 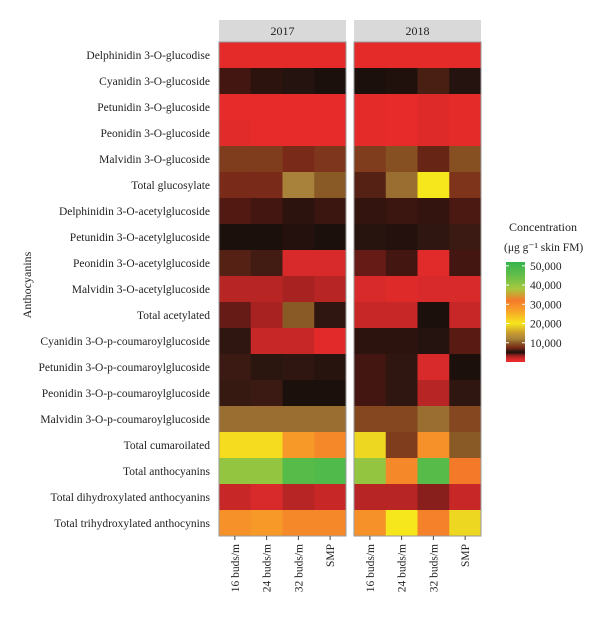 What do you see at coordinates (141, 264) in the screenshot?
I see `row-label: Peonidin 3-O-acetylglucoside` at bounding box center [141, 264].